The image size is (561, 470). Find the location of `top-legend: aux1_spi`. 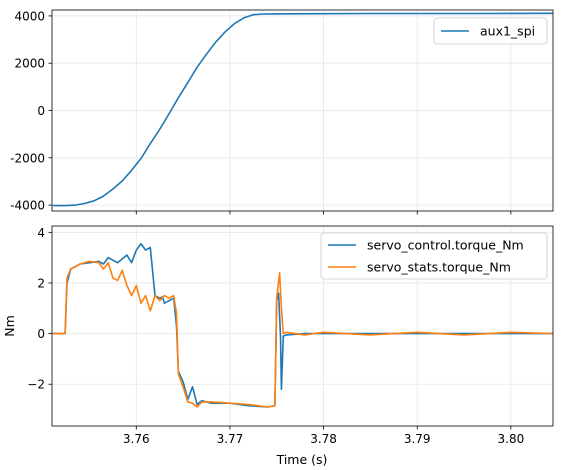

top-legend: aux1_spi is located at coordinates (490, 31).